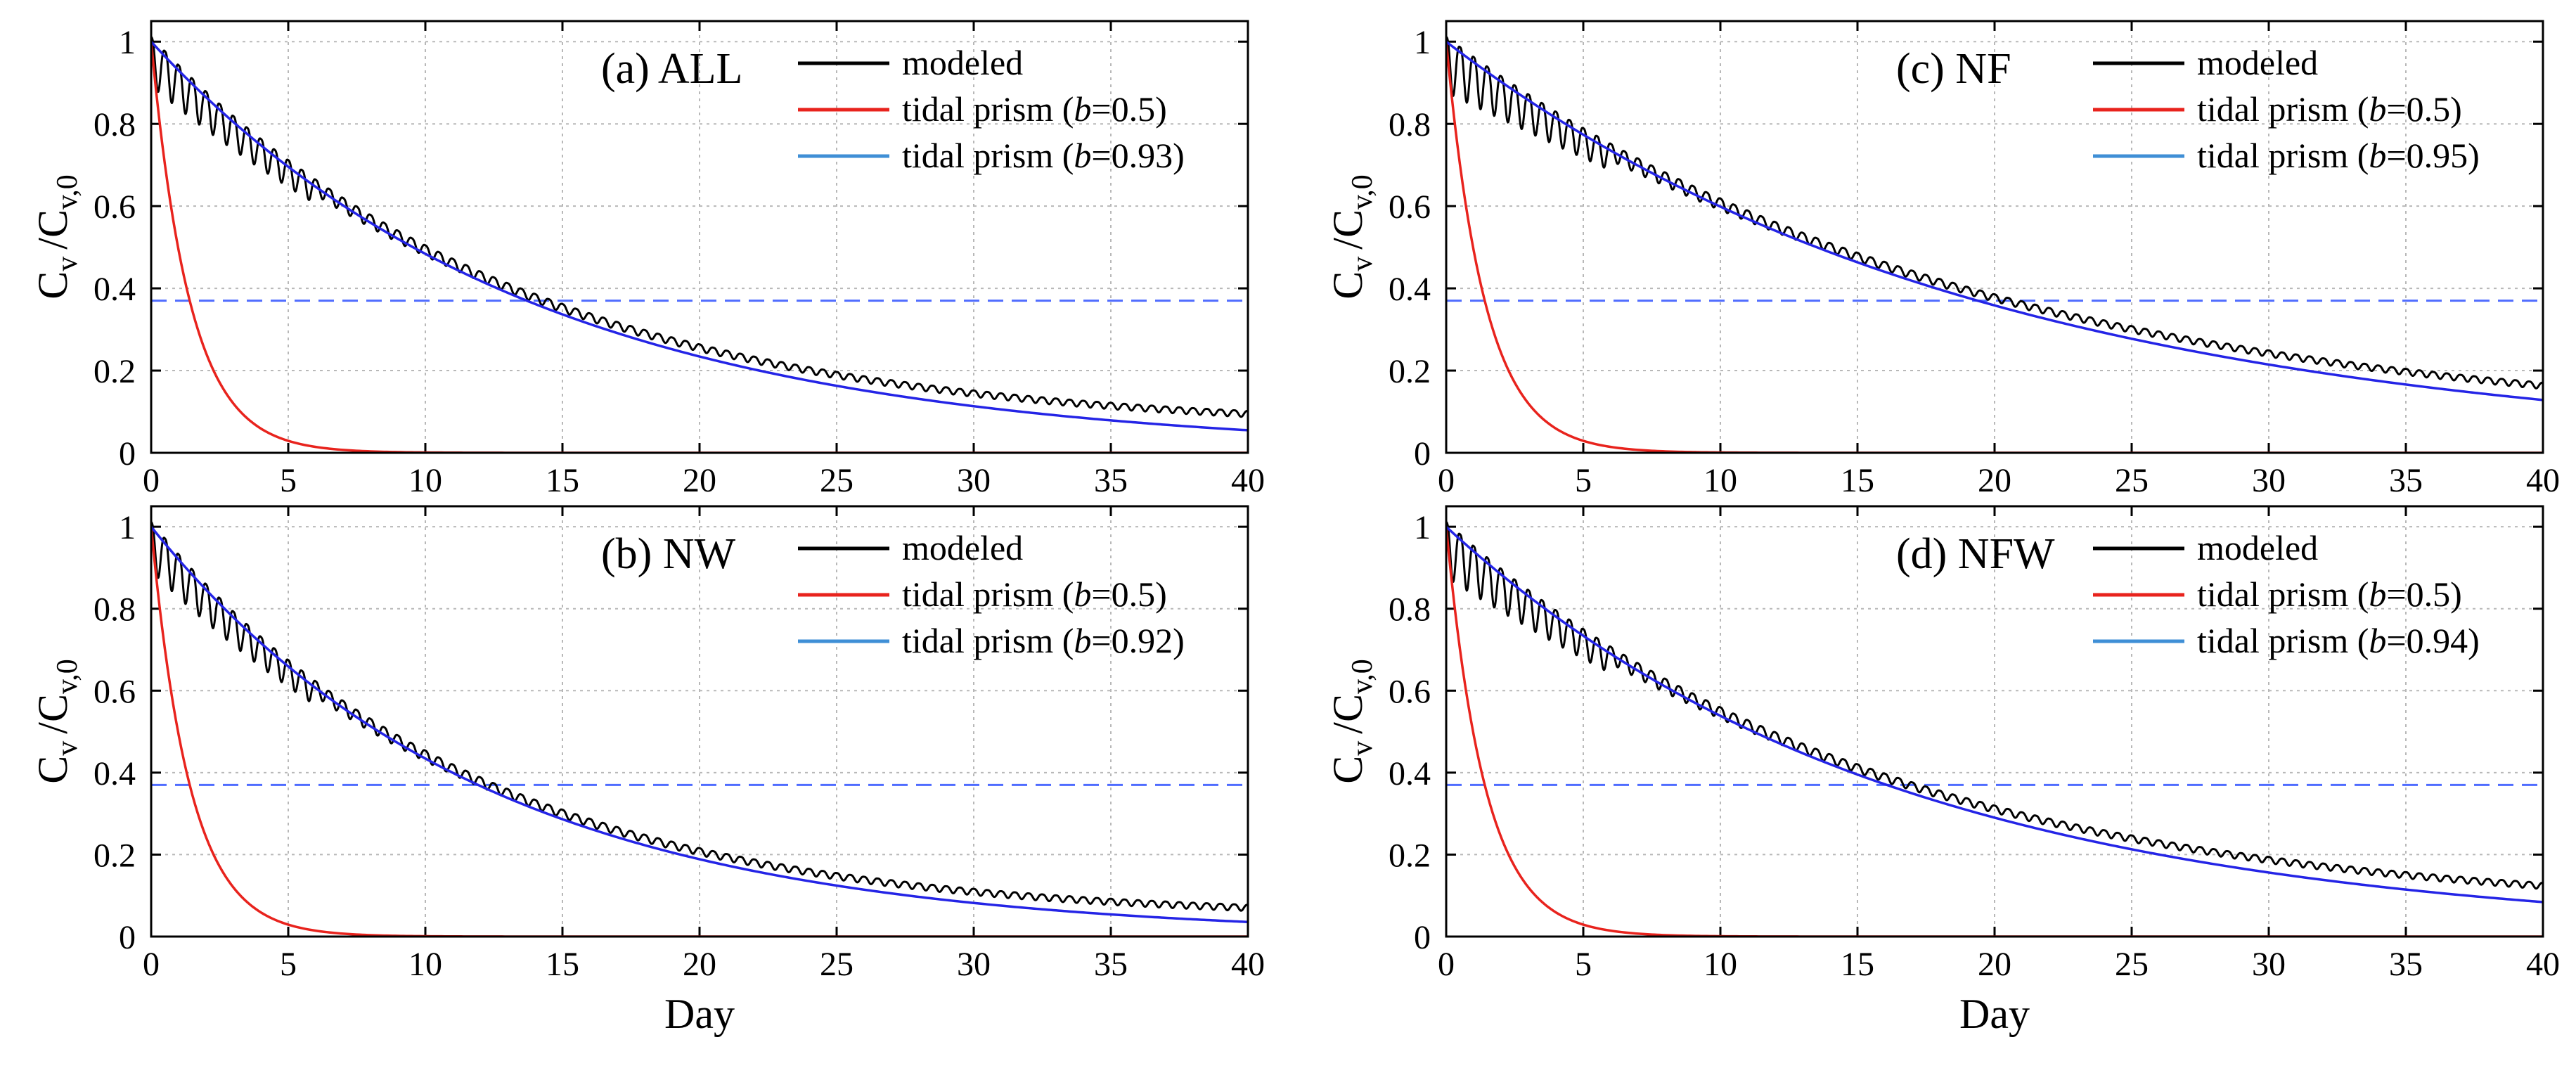 Image resolution: width=2576 pixels, height=1080 pixels. What do you see at coordinates (1953, 69) in the screenshot?
I see `panel-title: (c) NF` at bounding box center [1953, 69].